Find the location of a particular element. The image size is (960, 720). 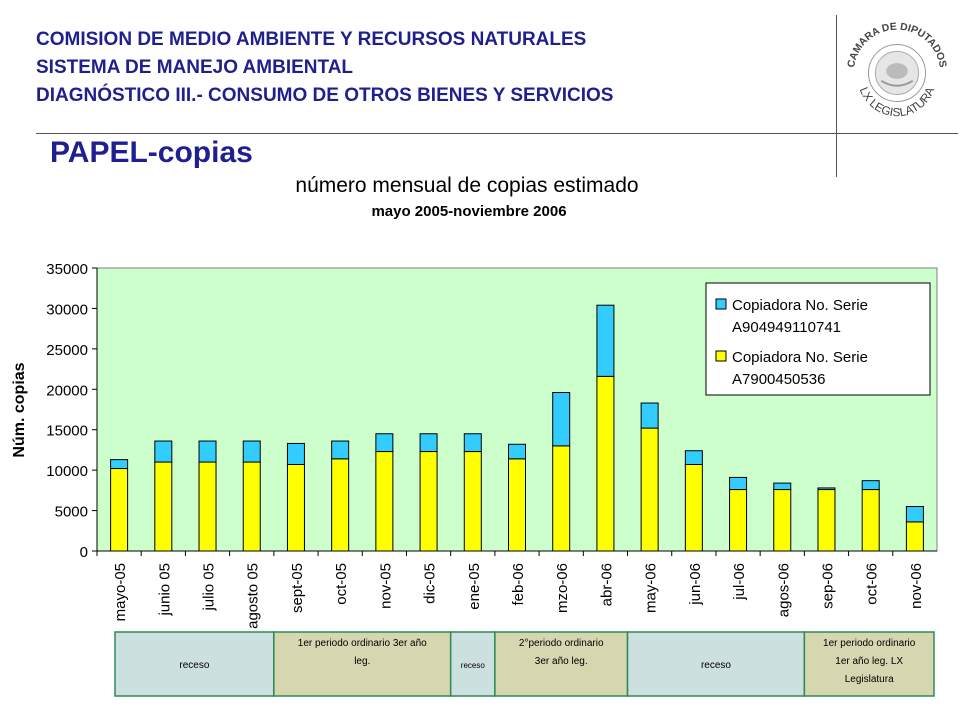

period-label: 1er periodo ordinario 3er año is located at coordinates (362, 643).